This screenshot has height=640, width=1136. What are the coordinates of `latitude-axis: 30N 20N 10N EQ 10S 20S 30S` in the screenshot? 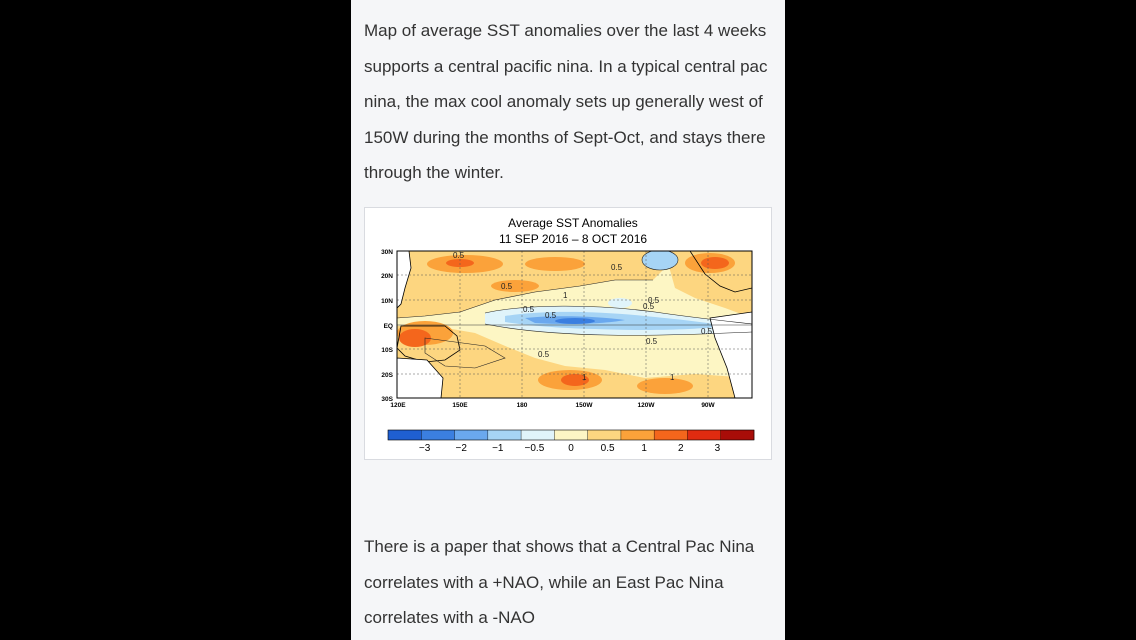 It's located at (387, 326).